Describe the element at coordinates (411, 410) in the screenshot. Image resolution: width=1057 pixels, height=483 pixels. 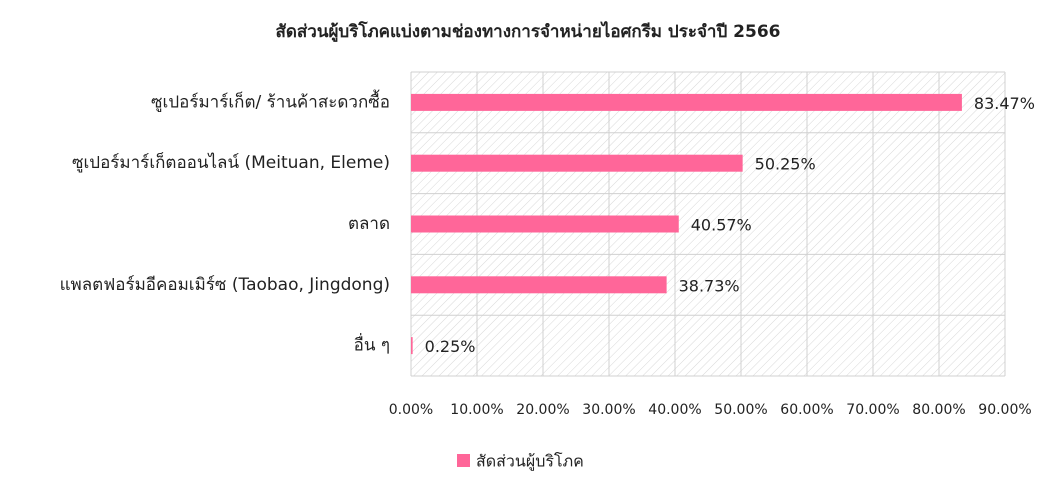
I see `x-tick-label: 0.00%` at that location.